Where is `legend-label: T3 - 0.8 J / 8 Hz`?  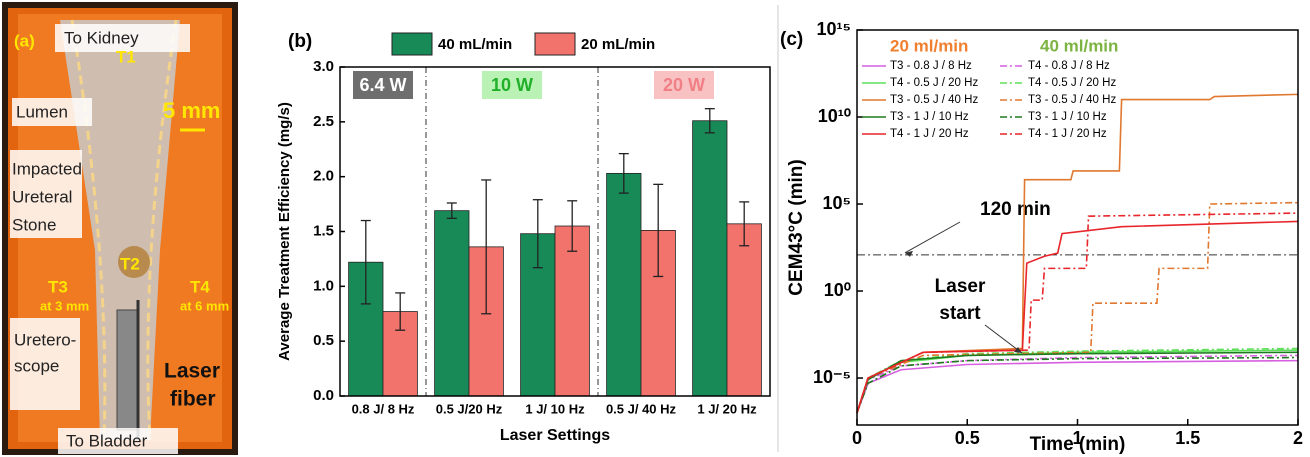 legend-label: T3 - 0.8 J / 8 Hz is located at coordinates (931, 66).